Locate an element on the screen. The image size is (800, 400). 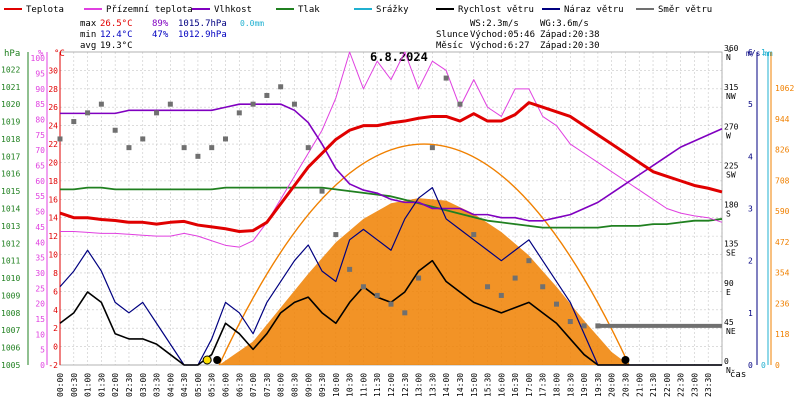
pressure-tick-label: 1017 is located at coordinates (10, 156).